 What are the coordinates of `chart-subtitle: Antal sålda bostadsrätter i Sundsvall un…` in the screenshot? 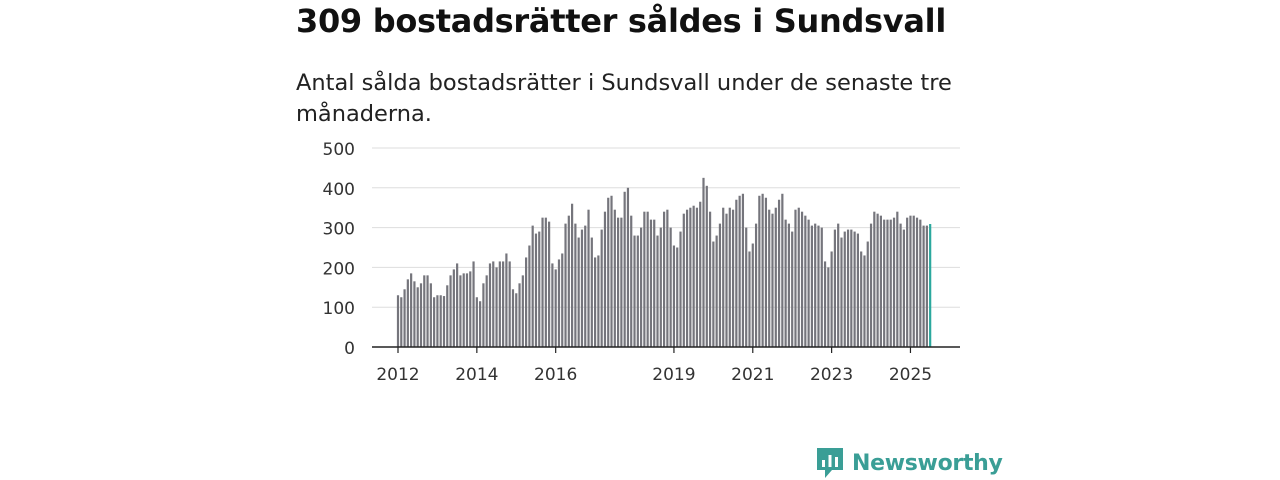 It's located at (624, 98).